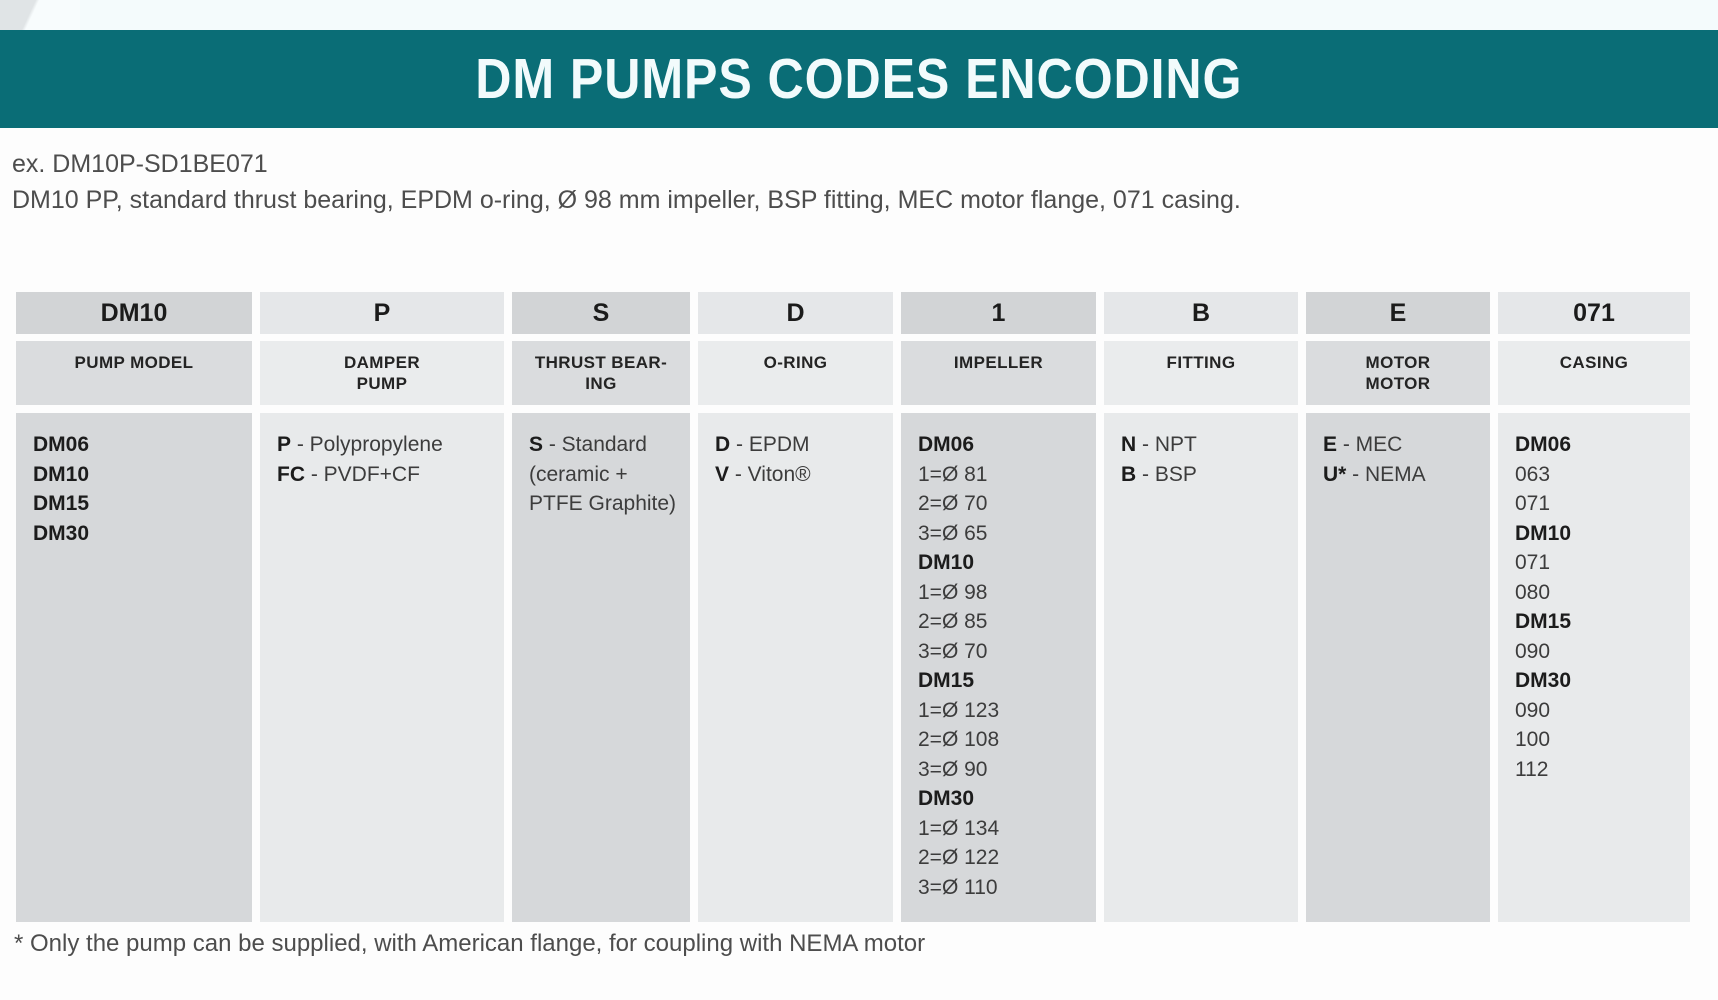  What do you see at coordinates (134, 362) in the screenshot?
I see `category-label-line: PUMP MODEL` at bounding box center [134, 362].